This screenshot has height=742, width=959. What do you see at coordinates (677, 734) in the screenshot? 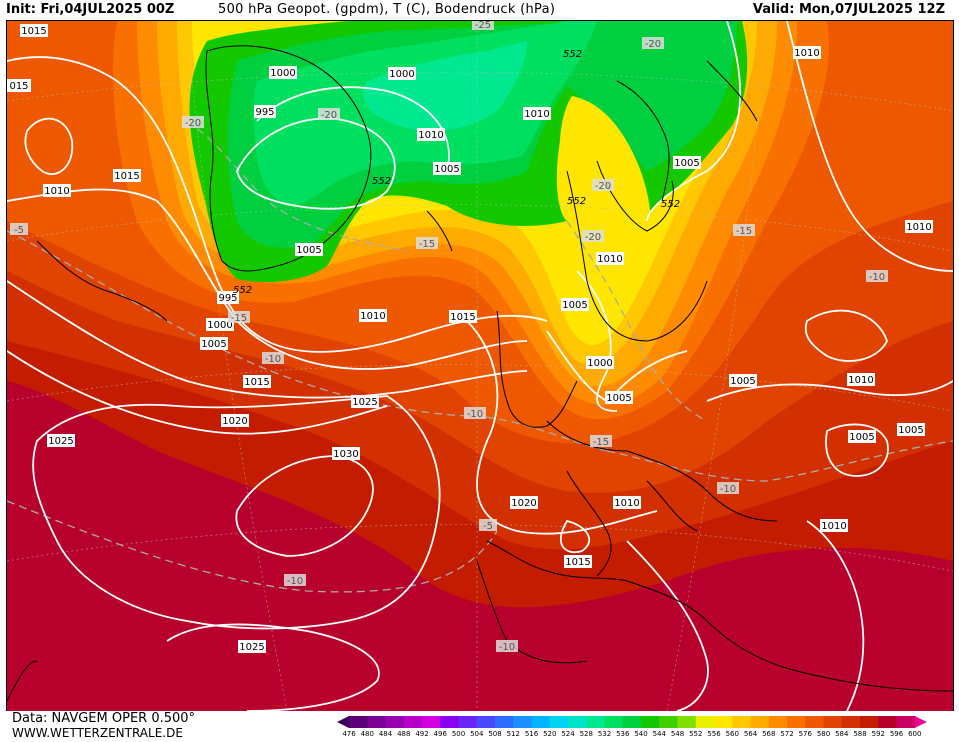
I see `legend-tick: 548` at bounding box center [677, 734].